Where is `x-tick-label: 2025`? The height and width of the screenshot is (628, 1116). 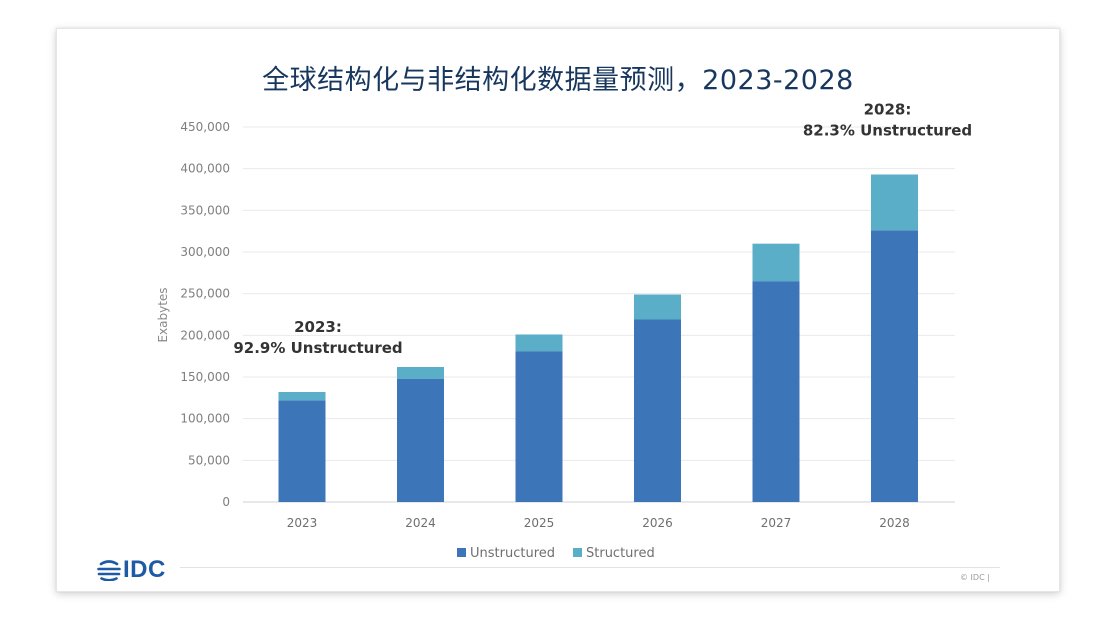 x-tick-label: 2025 is located at coordinates (539, 523).